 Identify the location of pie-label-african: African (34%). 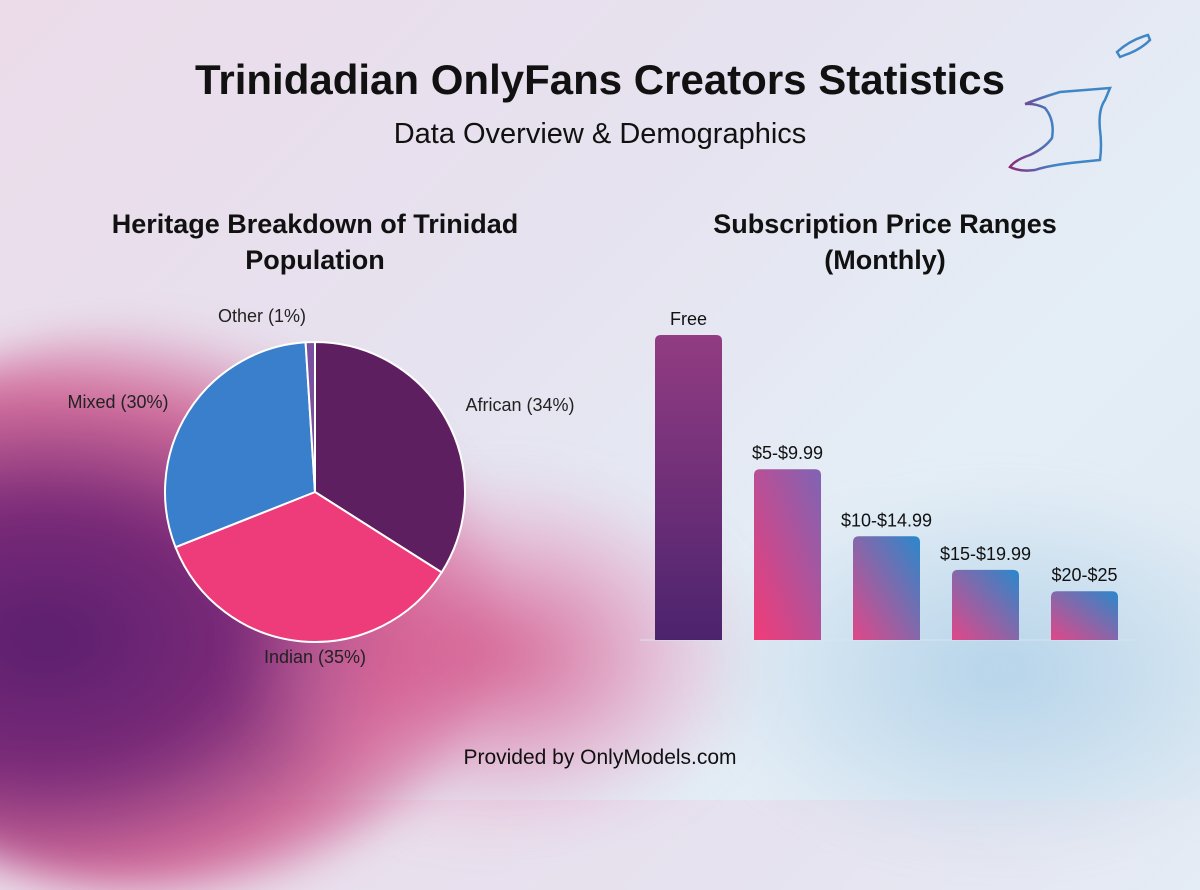
(519, 405).